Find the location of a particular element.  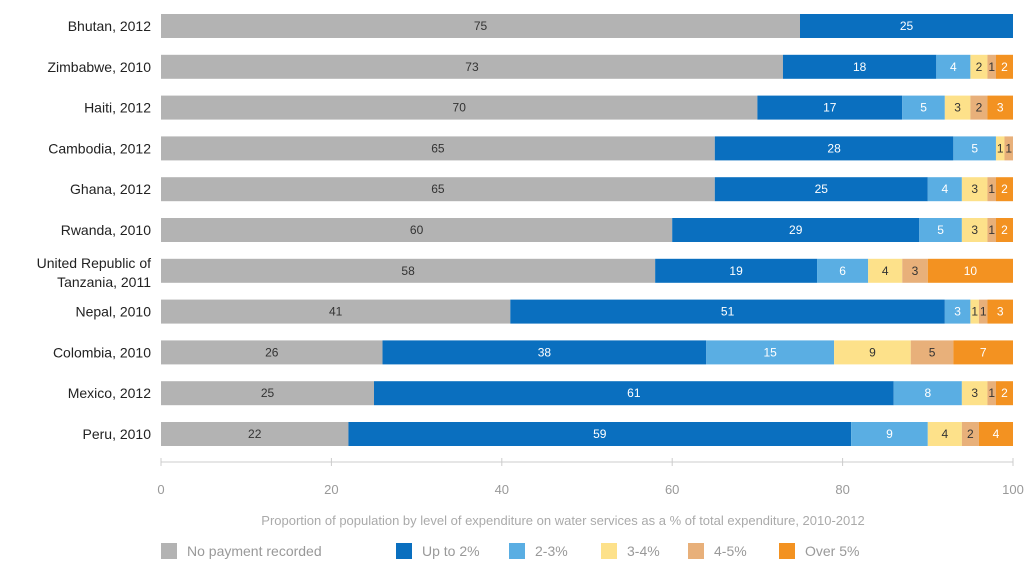

legend-label-0: No payment recorded is located at coordinates (254, 551).